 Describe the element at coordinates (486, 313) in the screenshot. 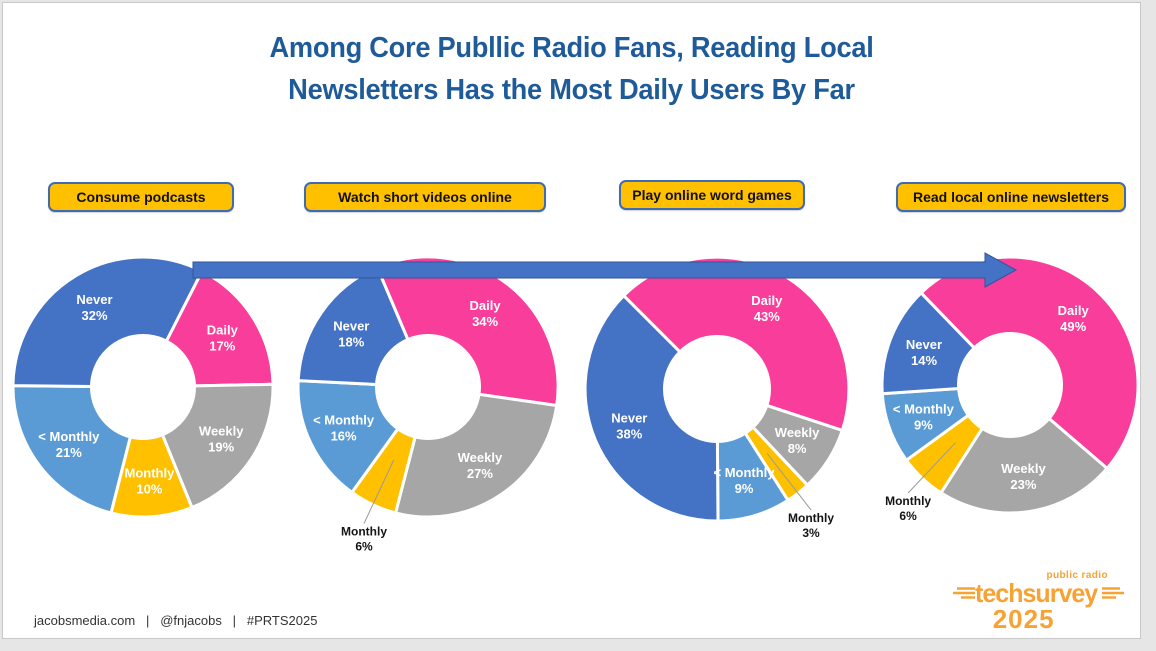

I see `slice-label-daily: Daily 34%` at that location.